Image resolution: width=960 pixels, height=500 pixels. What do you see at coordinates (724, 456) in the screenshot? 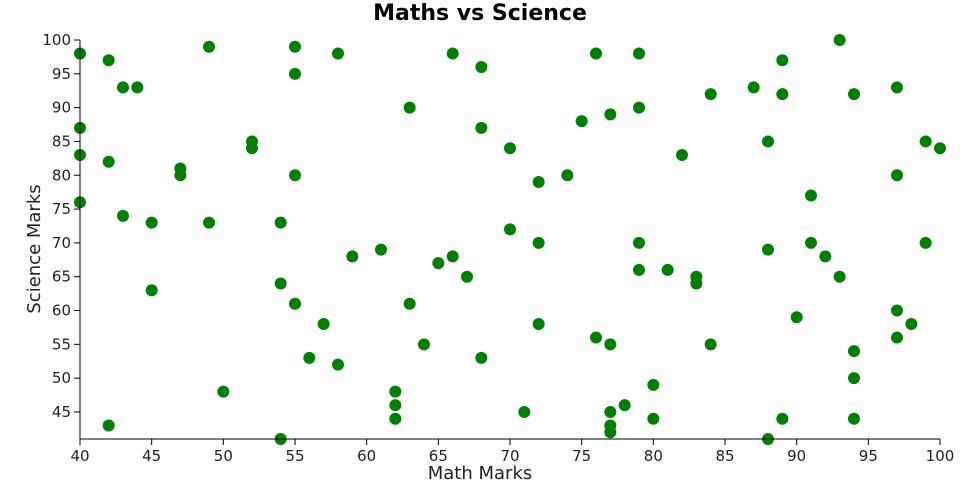
I see `x-tick-label: 85` at bounding box center [724, 456].